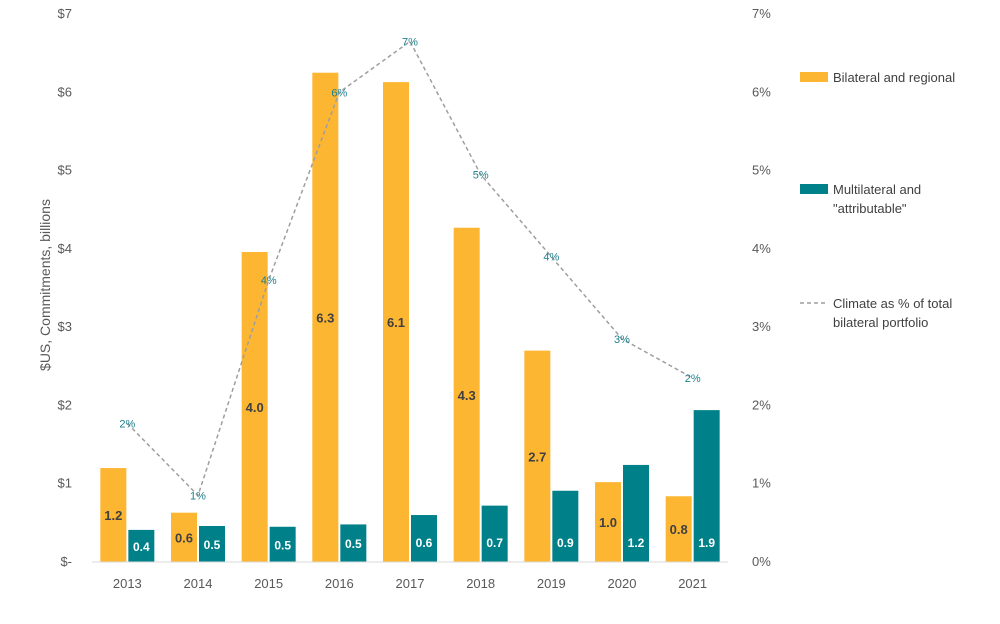 Image resolution: width=1000 pixels, height=624 pixels. I want to click on y-tick-label: $7, so click(65, 13).